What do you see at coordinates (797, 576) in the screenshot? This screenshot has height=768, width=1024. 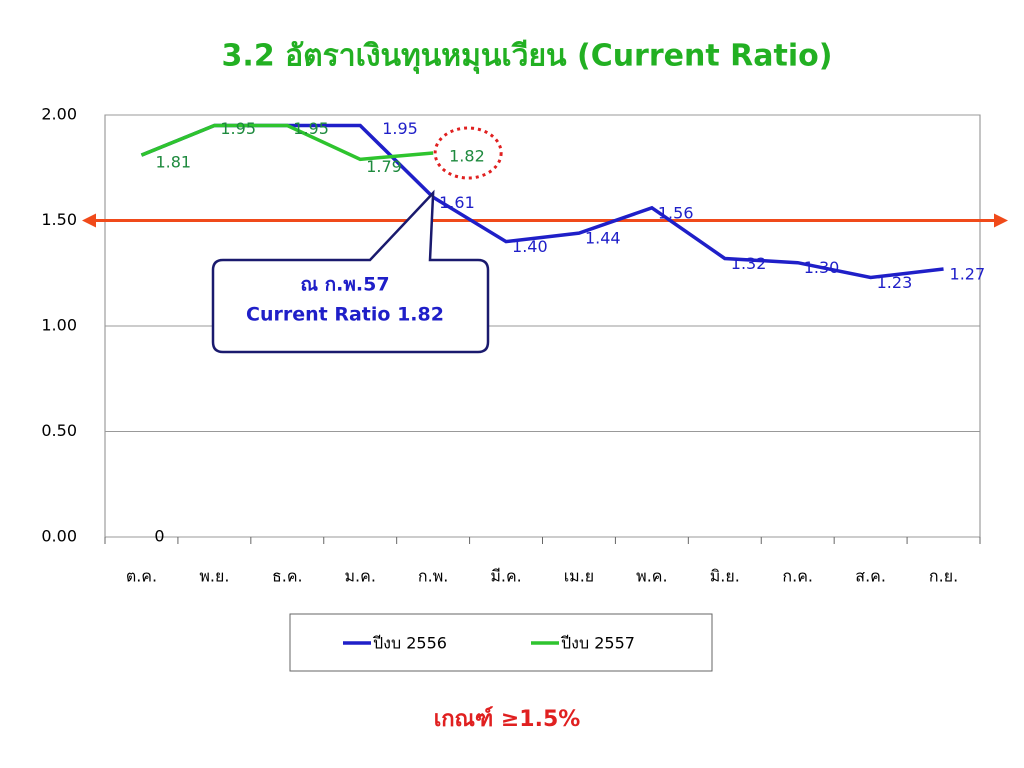 I see `x-tick-label: ก.ค.` at bounding box center [797, 576].